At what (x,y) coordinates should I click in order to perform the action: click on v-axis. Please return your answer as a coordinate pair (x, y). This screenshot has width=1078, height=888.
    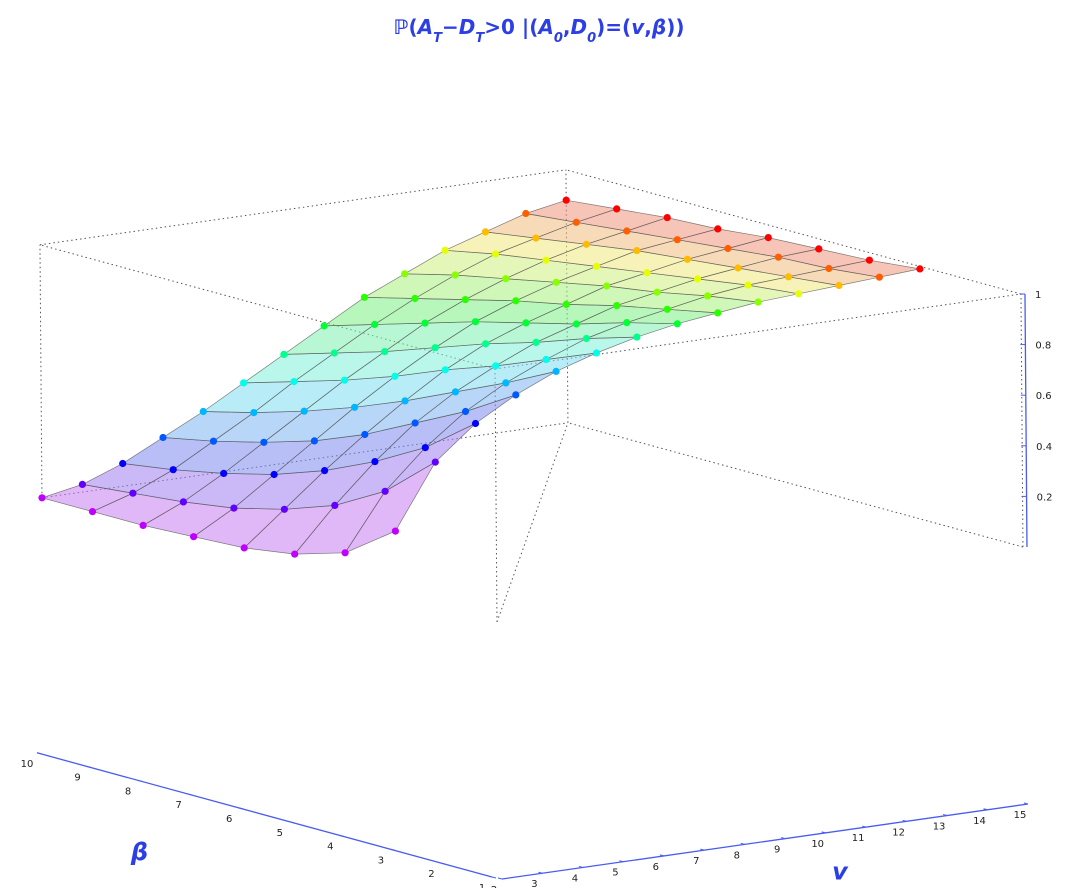
    Looking at the image, I should click on (765, 841).